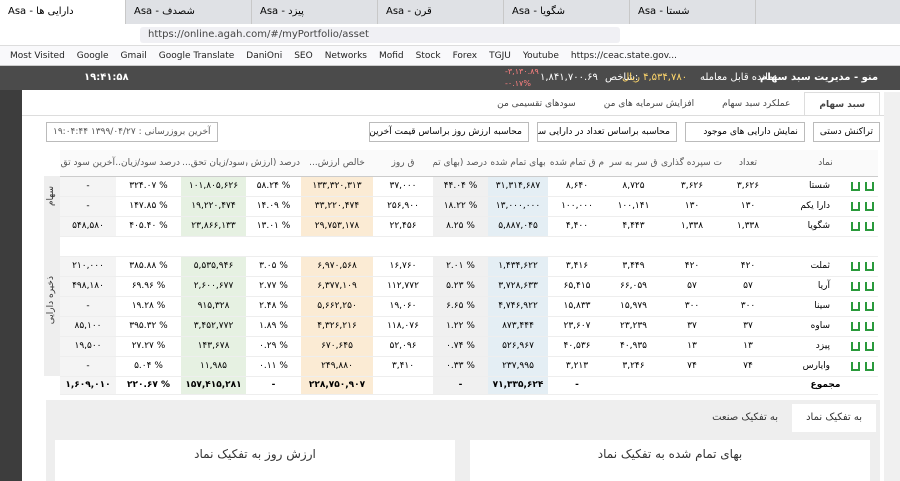 This screenshot has width=900, height=481. Describe the element at coordinates (748, 326) in the screenshot. I see `table-cell: ۳۷` at that location.